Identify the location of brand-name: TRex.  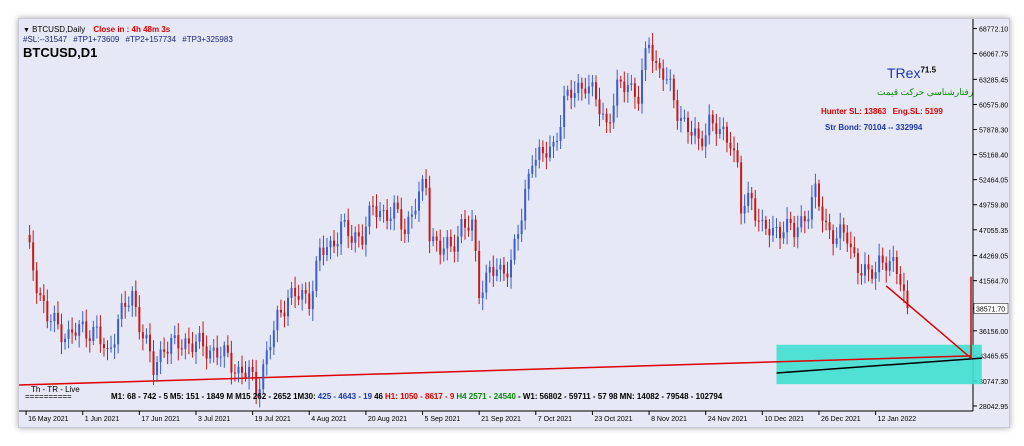
(904, 73).